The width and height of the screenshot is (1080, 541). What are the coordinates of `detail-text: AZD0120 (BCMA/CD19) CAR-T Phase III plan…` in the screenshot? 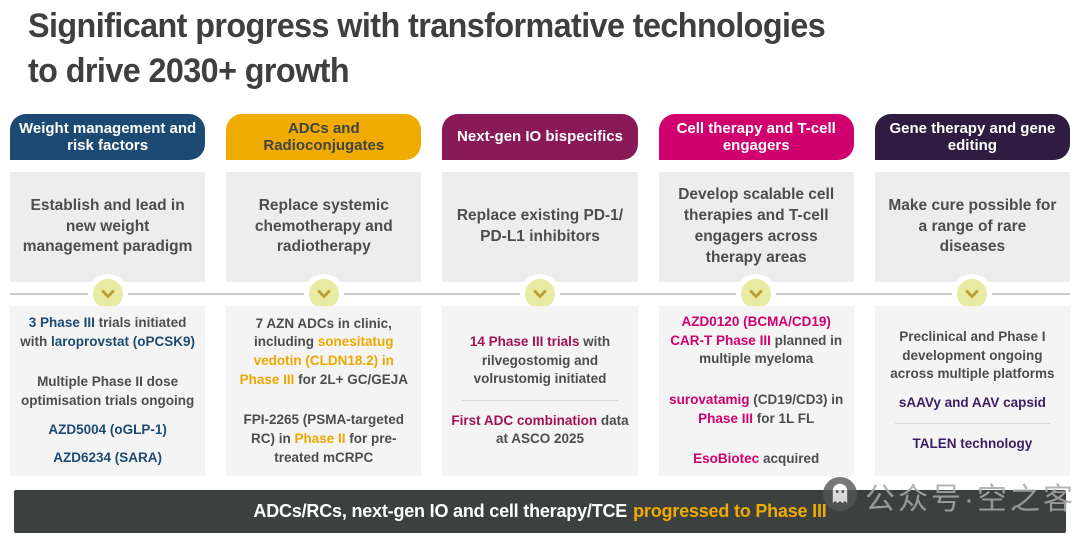 It's located at (756, 340).